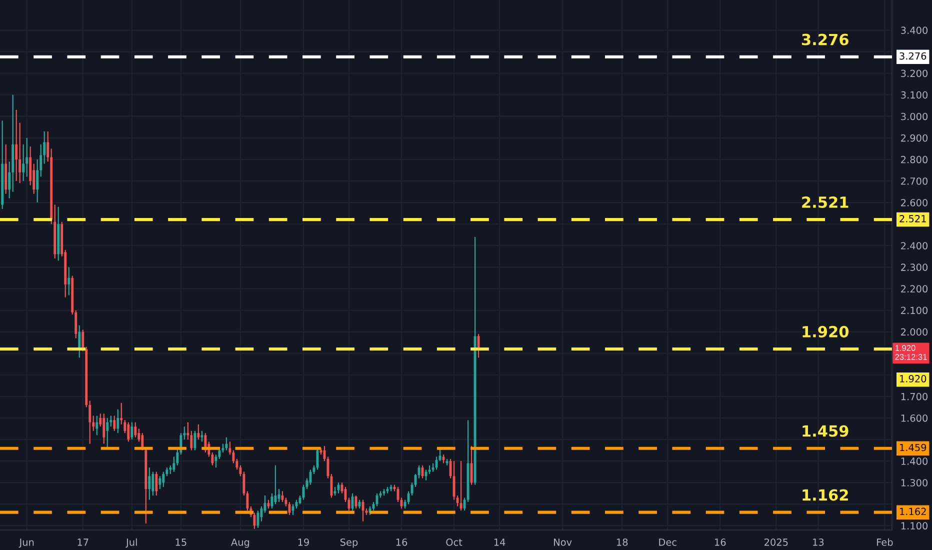 The image size is (932, 550). Describe the element at coordinates (83, 542) in the screenshot. I see `x-tick-label: 17` at that location.